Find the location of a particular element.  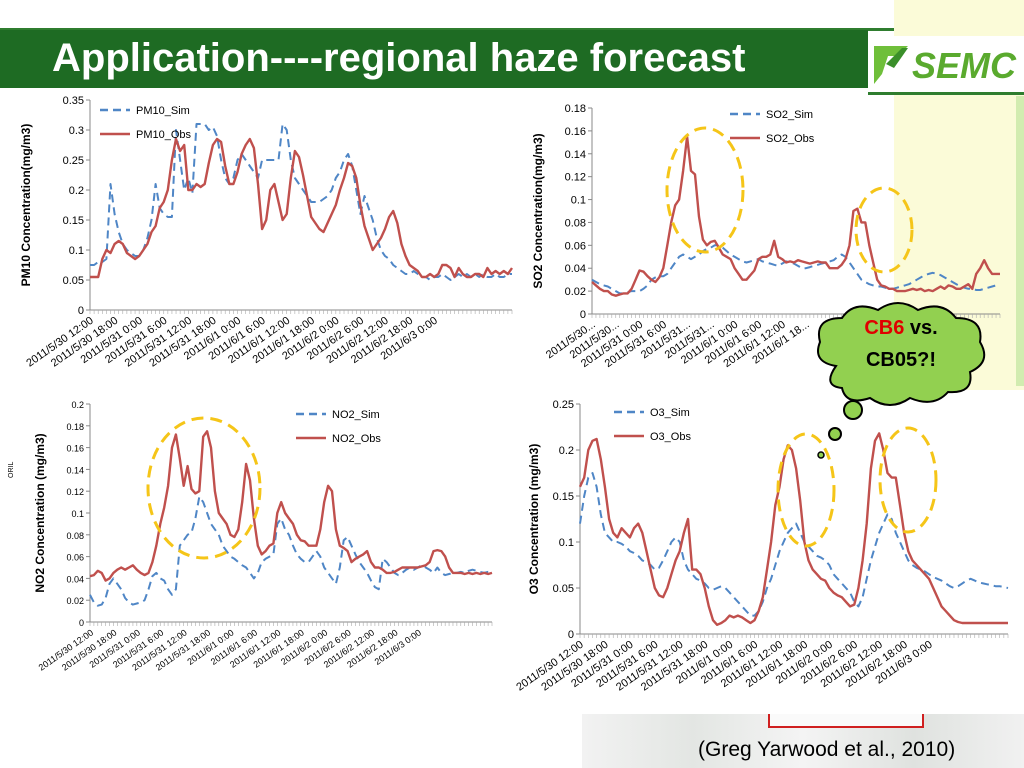

logo-text: SEMC is located at coordinates (964, 65).